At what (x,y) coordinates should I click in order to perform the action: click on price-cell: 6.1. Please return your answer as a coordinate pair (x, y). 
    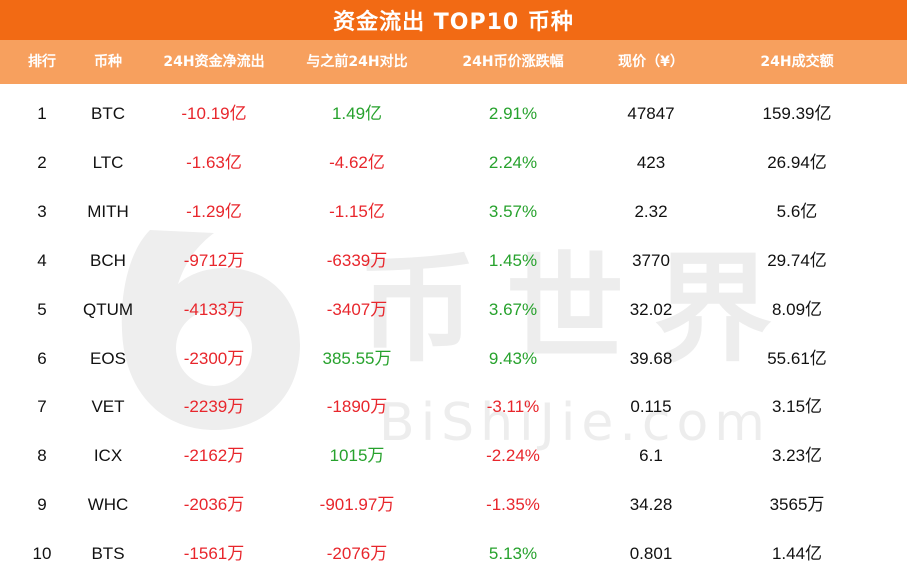
    Looking at the image, I should click on (651, 456).